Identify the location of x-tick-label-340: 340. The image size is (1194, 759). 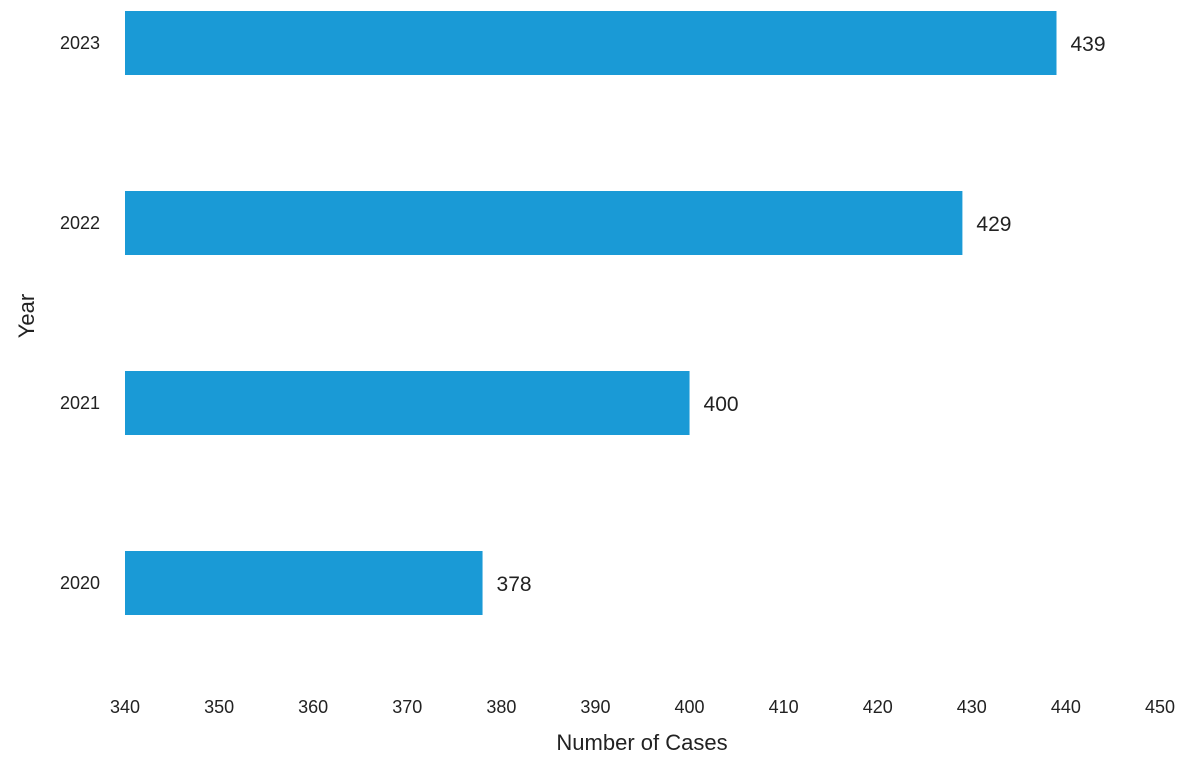
(125, 707).